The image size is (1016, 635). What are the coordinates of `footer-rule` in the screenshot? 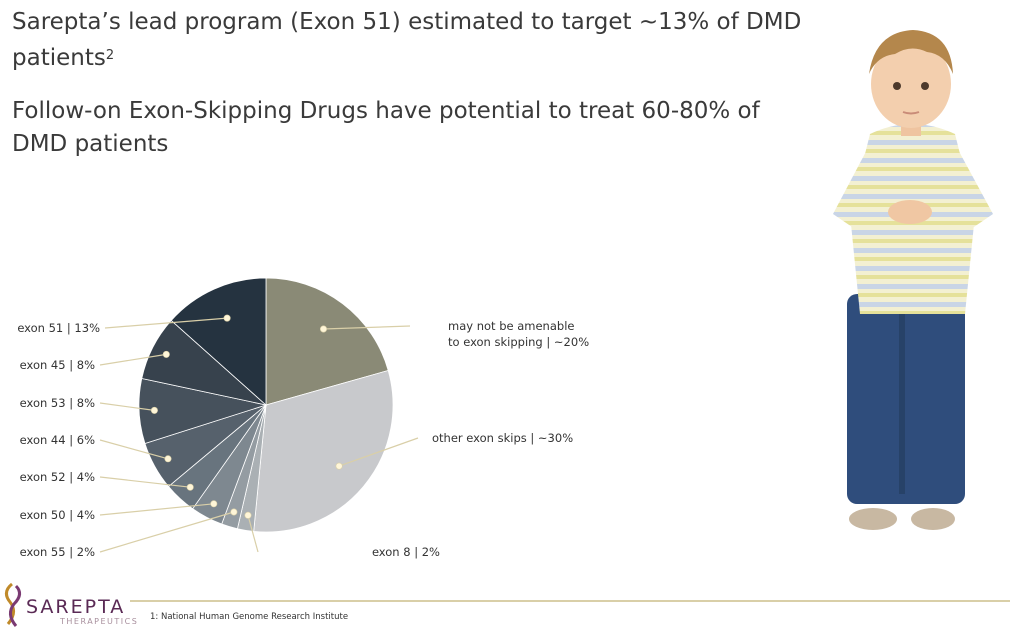 It's located at (570, 601).